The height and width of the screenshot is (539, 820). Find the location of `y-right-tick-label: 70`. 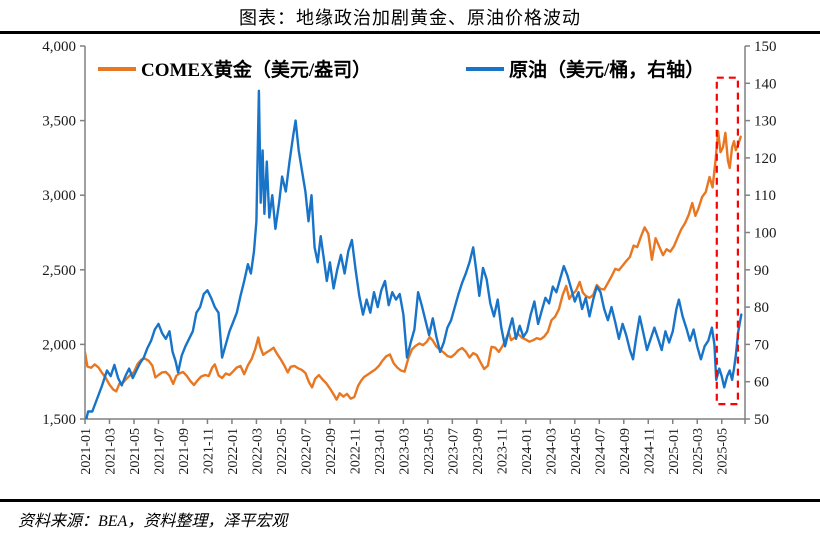

y-right-tick-label: 70 is located at coordinates (761, 345).